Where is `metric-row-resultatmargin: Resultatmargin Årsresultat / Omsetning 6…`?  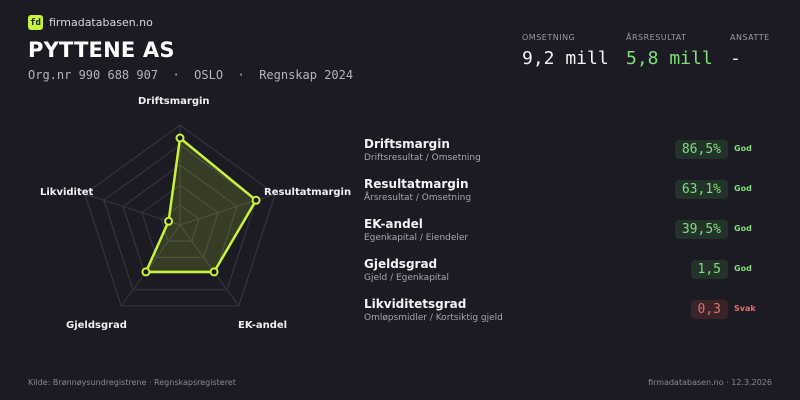
metric-row-resultatmargin: Resultatmargin Årsresultat / Omsetning 6… is located at coordinates (564, 195).